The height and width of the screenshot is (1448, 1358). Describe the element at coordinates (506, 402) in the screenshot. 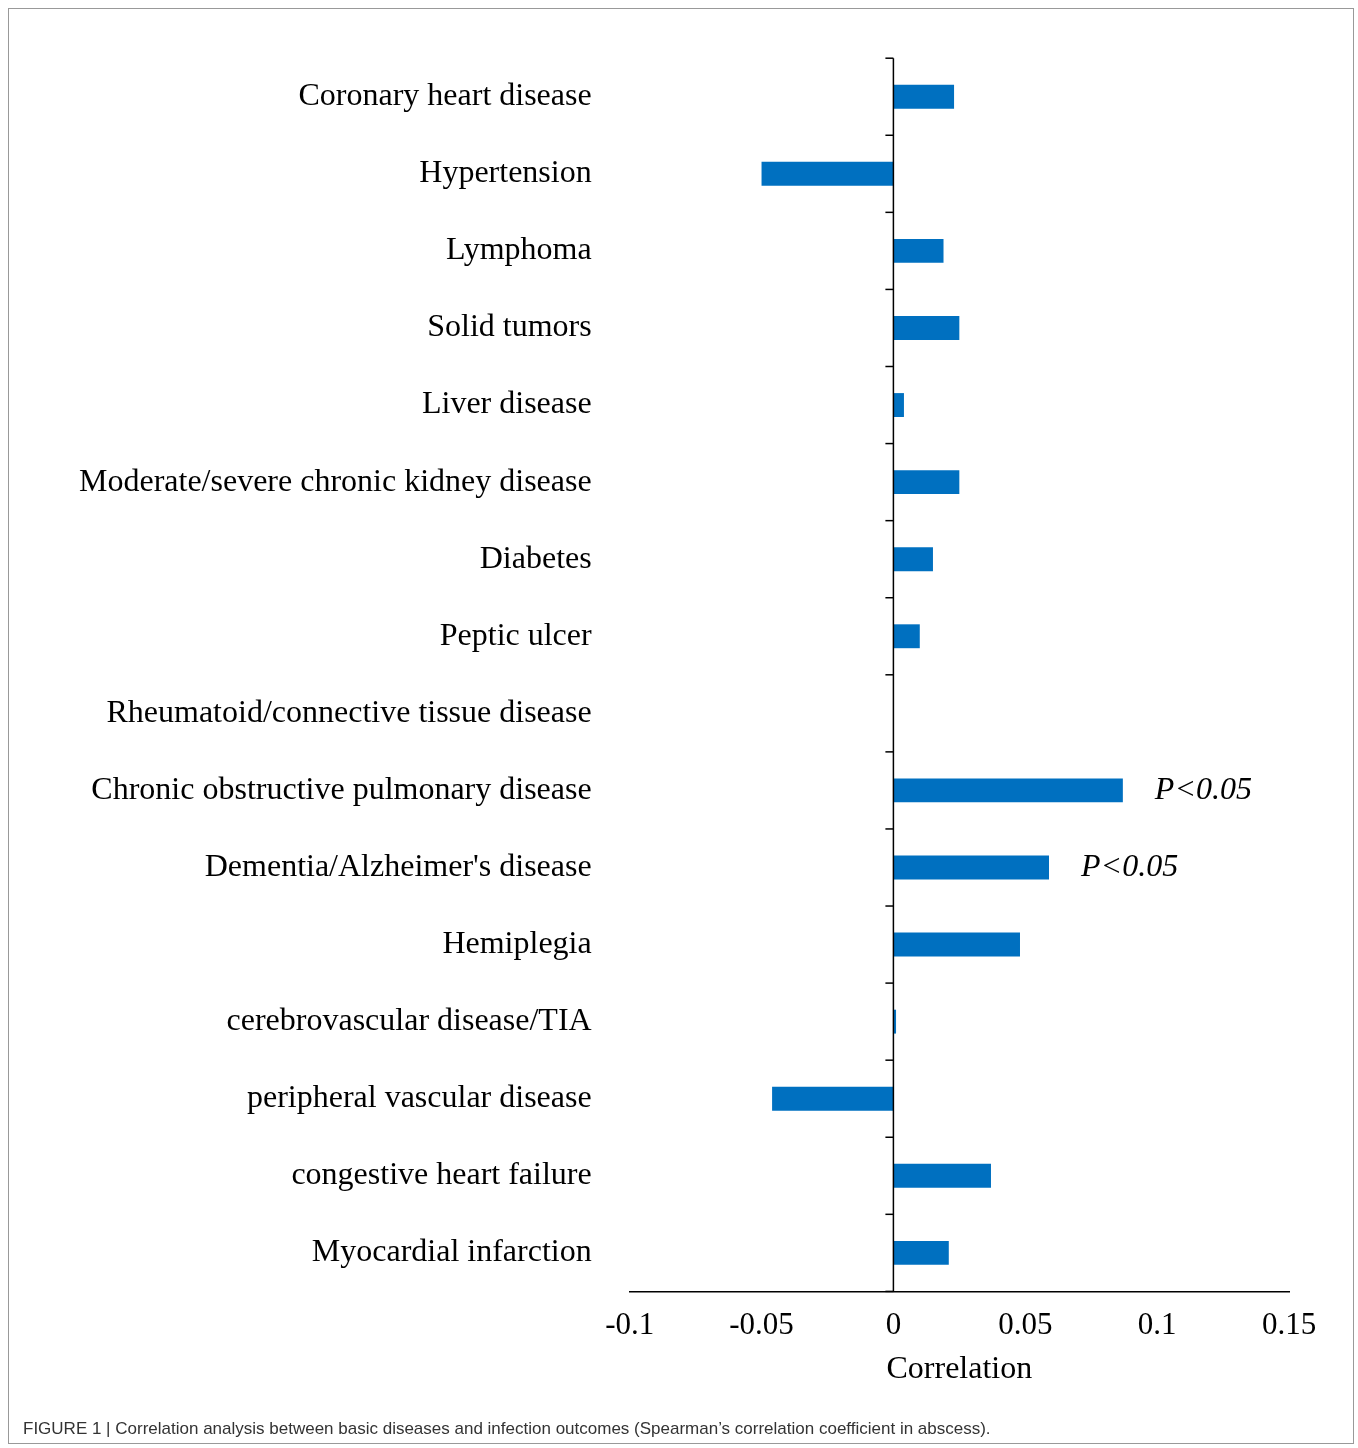

I see `y-tick-label: Liver disease` at that location.